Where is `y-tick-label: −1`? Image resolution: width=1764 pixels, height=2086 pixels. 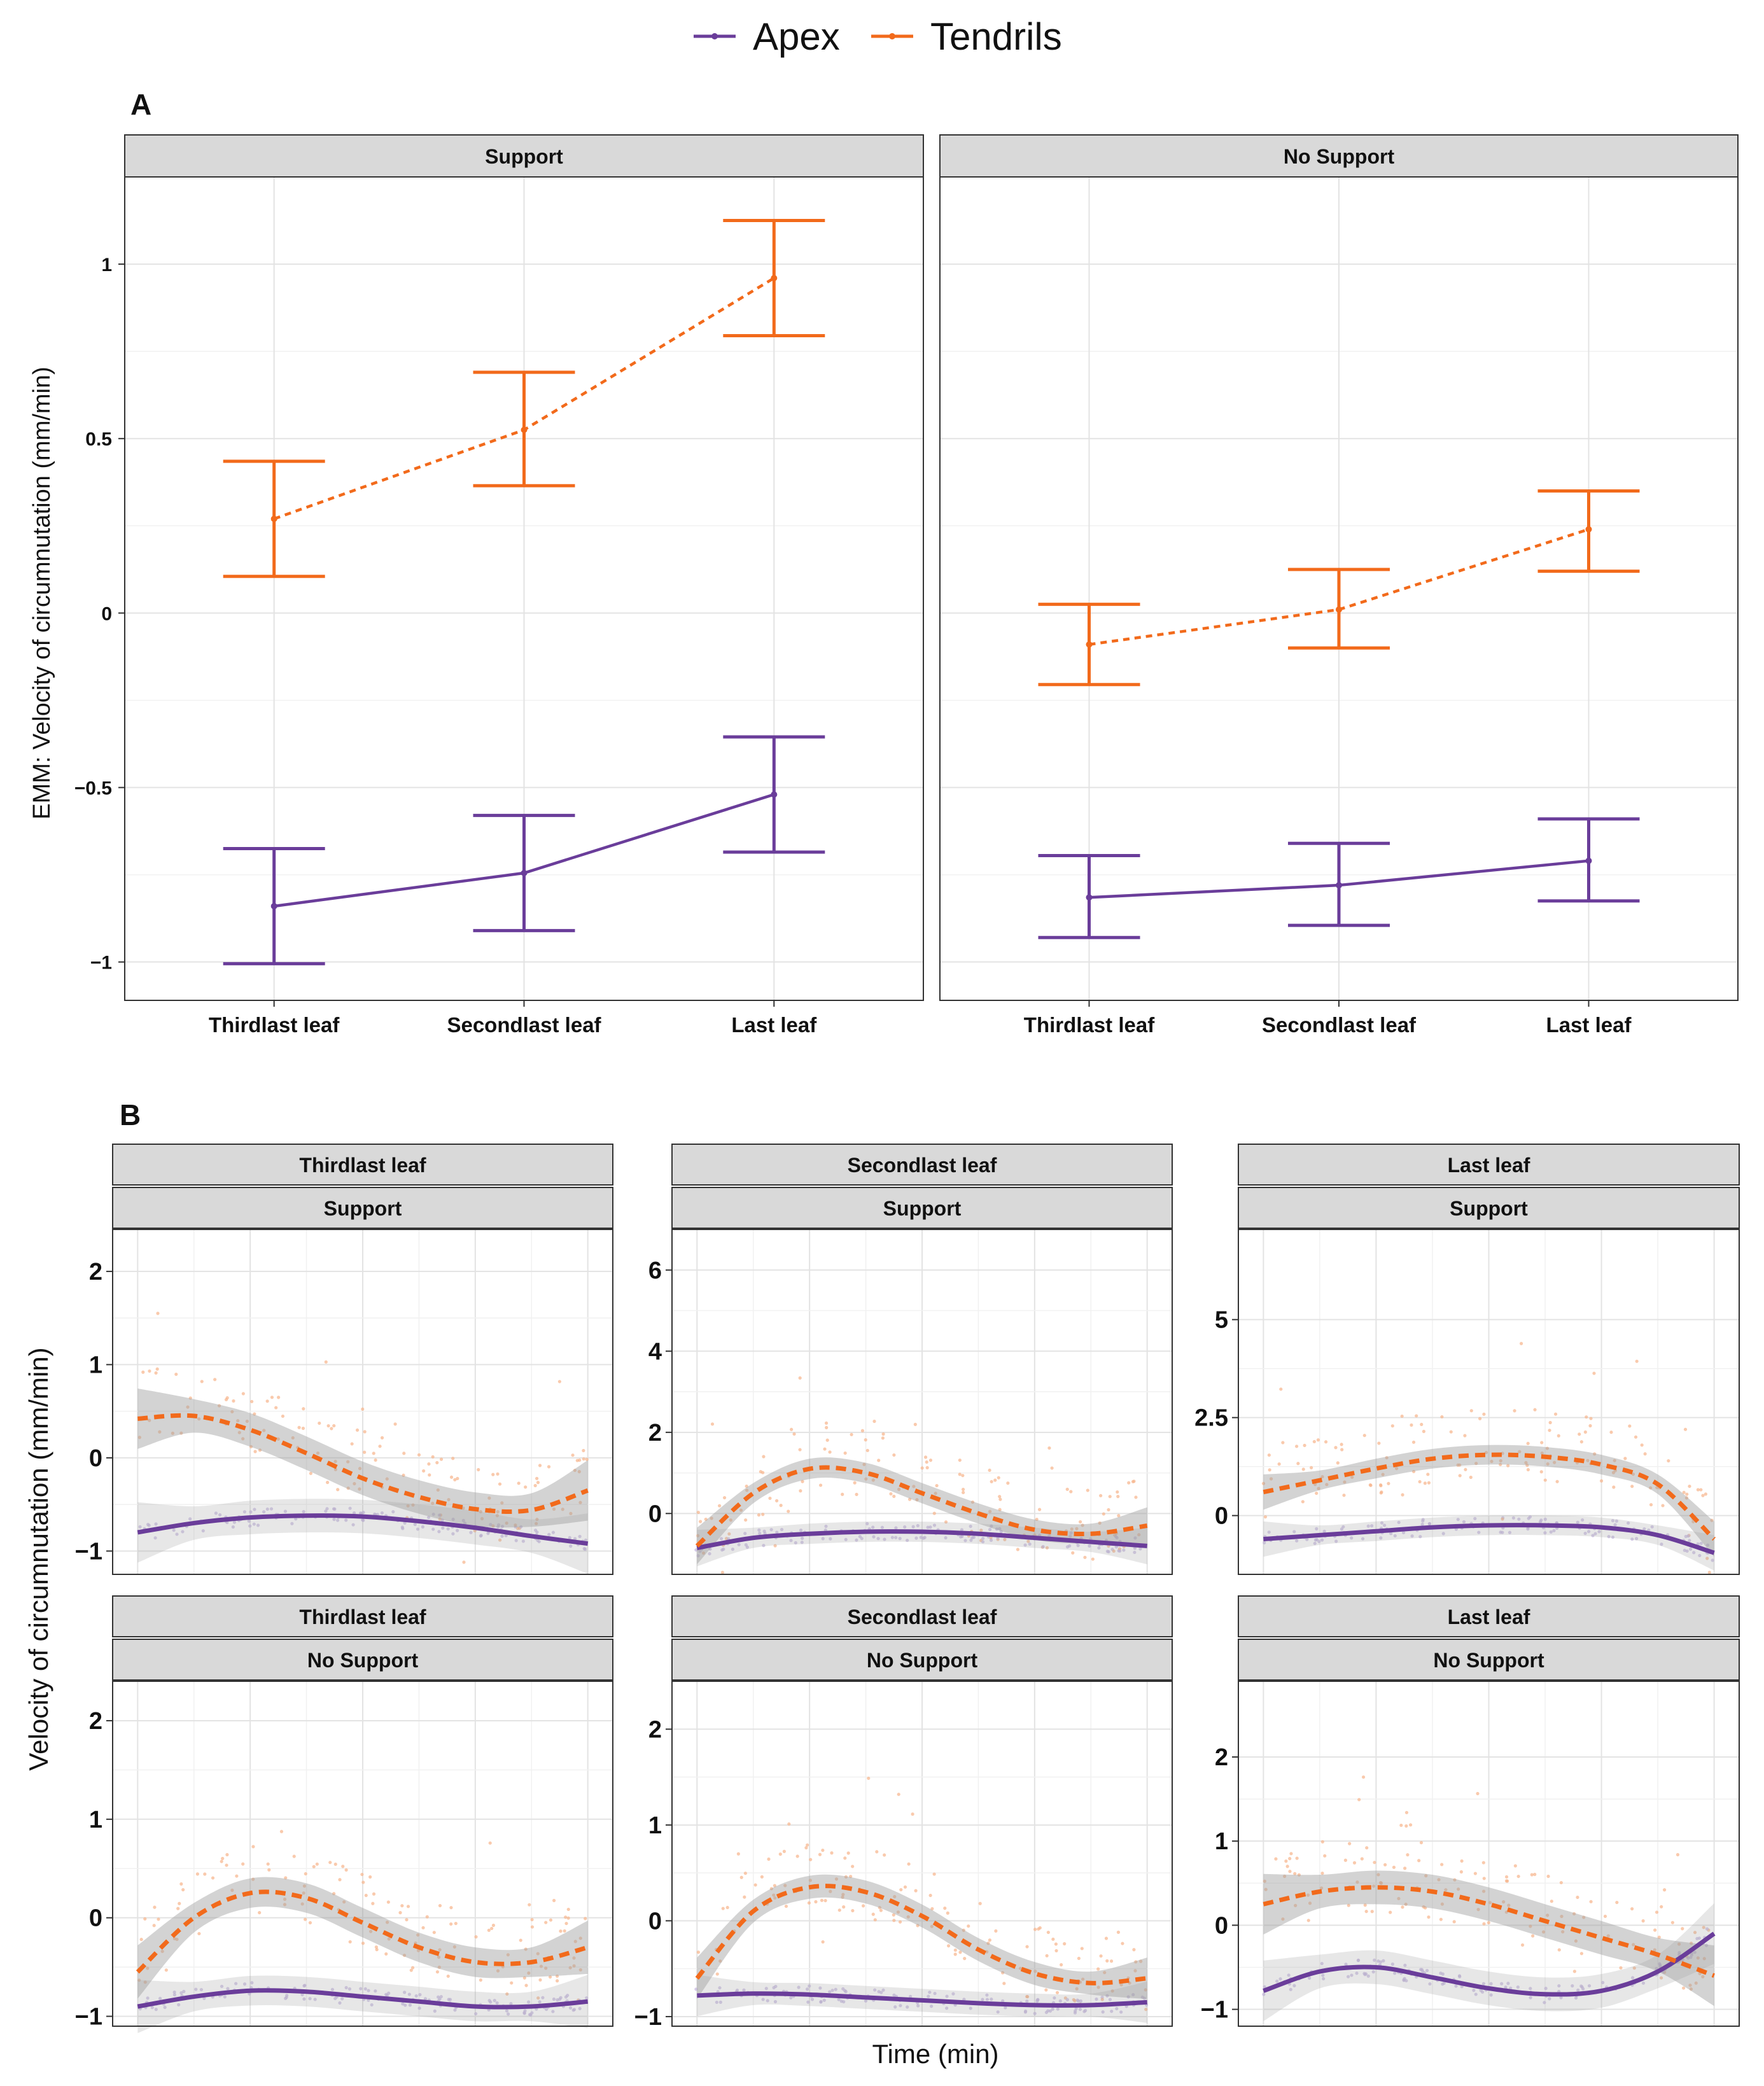 y-tick-label: −1 is located at coordinates (648, 2017).